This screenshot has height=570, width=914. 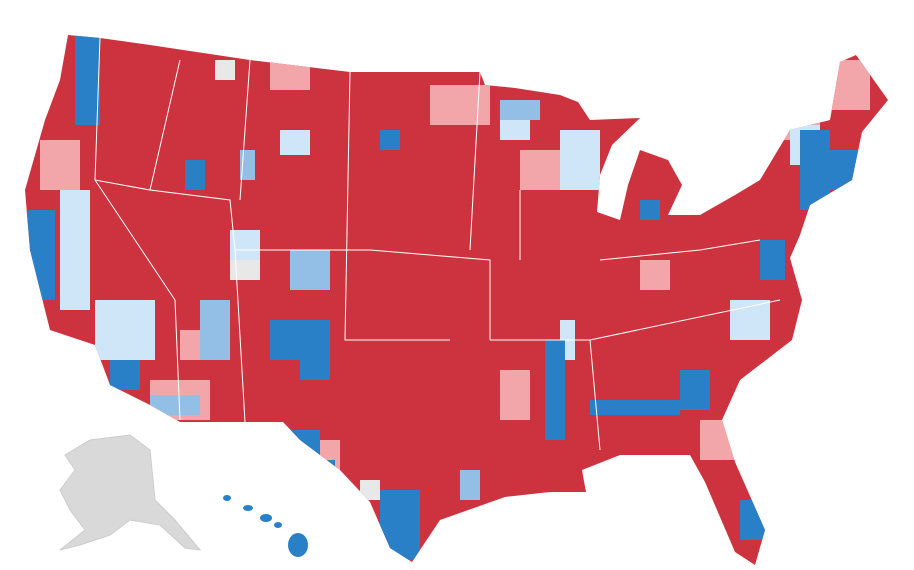 I want to click on no-data-patches, so click(x=297, y=280).